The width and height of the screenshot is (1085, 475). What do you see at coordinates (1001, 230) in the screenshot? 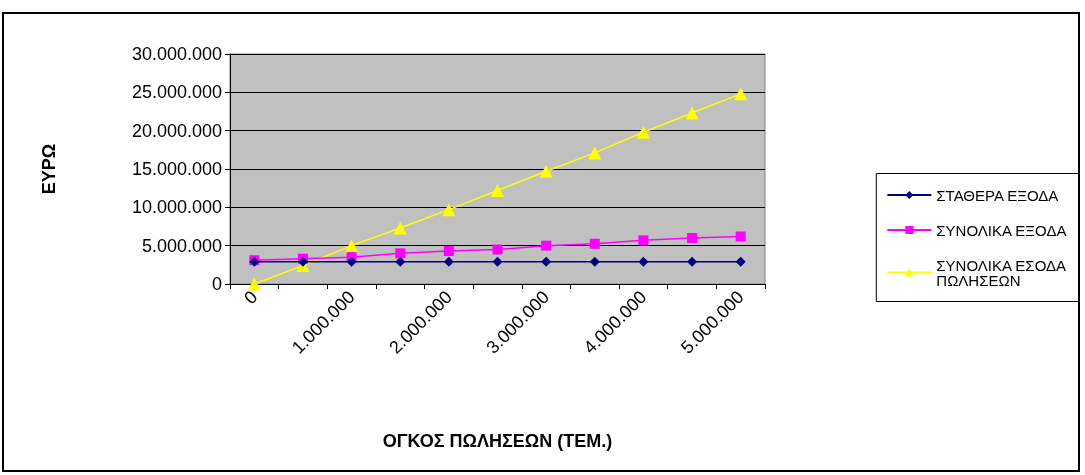
I see `legend-label: ΣΥΝΟΛΙΚΑ ΕΞΟΔΑ` at bounding box center [1001, 230].